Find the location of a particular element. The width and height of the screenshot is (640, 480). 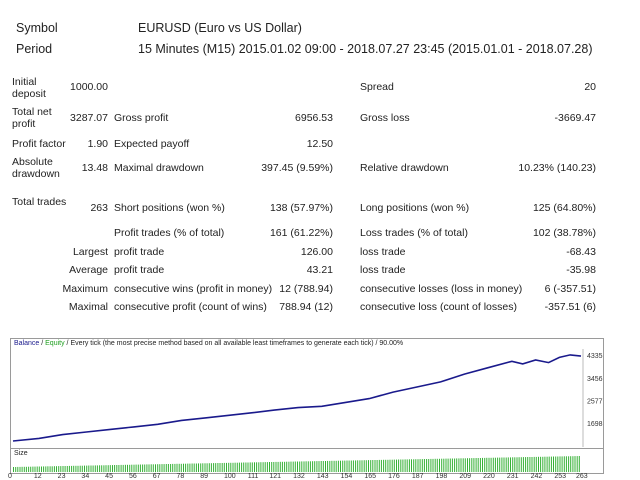

size-panel: Size is located at coordinates (307, 461).